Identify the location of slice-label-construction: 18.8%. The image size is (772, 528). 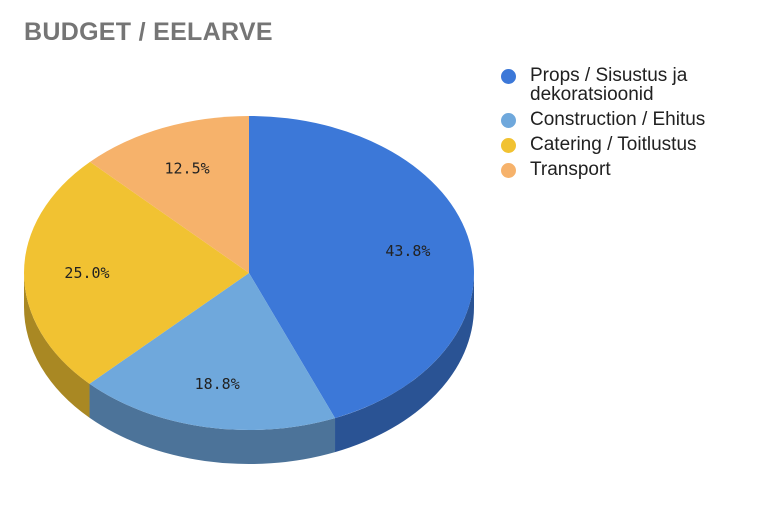
(217, 384).